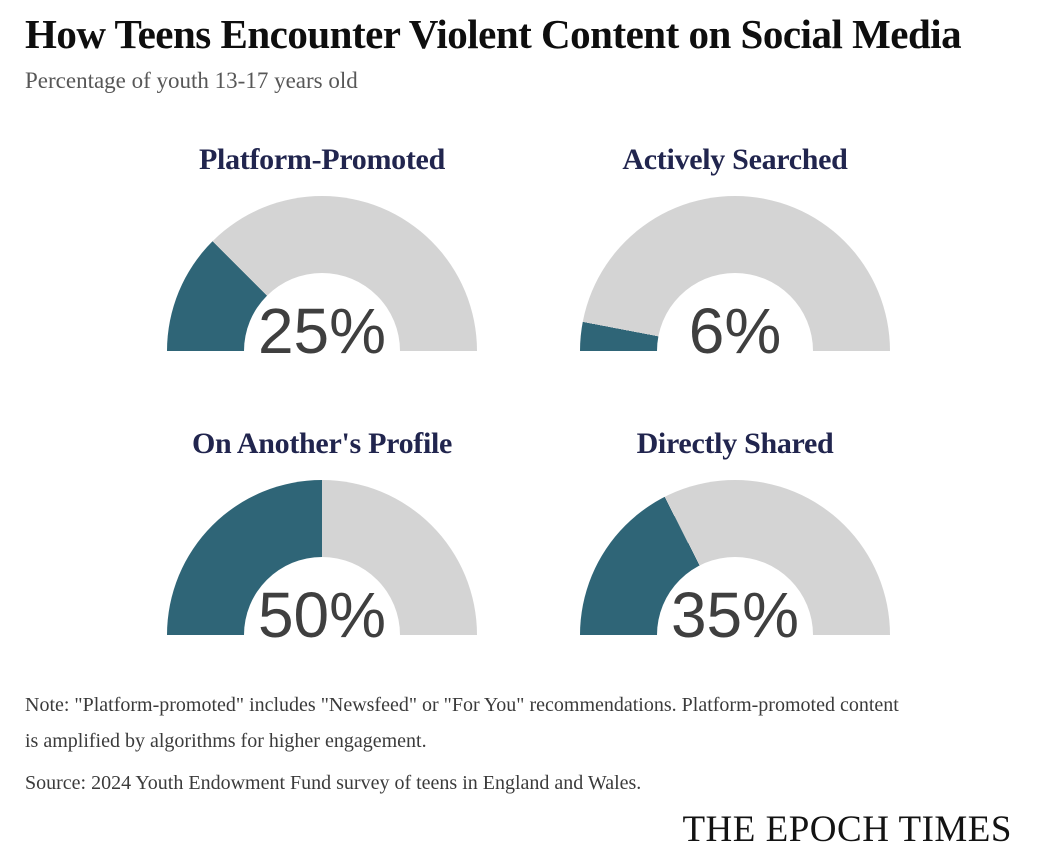 The image size is (1057, 858). What do you see at coordinates (322, 279) in the screenshot?
I see `gauge-chart: 25%` at bounding box center [322, 279].